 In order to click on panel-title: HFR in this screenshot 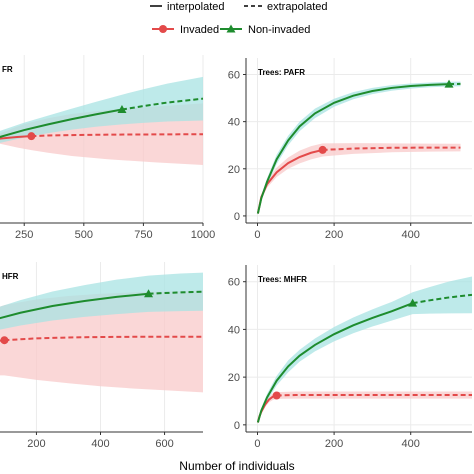, I will do `click(10, 276)`.